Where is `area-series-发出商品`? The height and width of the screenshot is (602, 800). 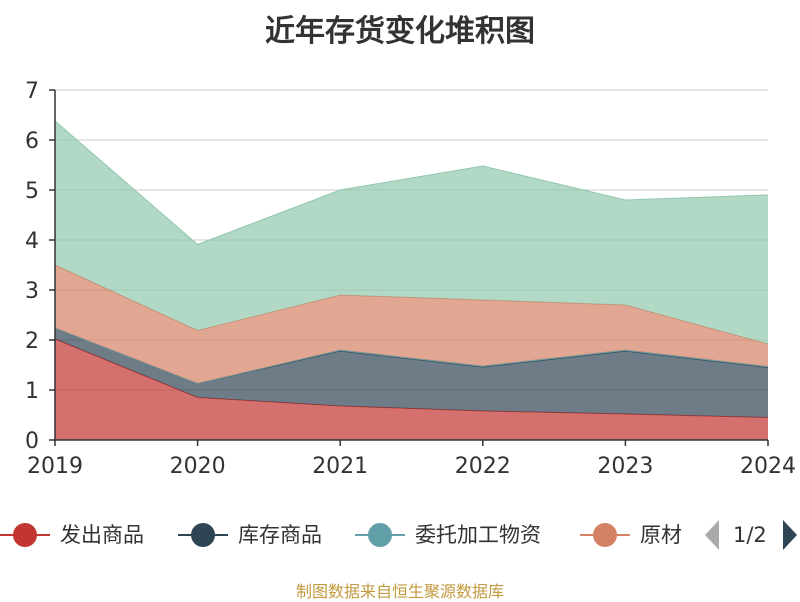 area-series-发出商品 is located at coordinates (411, 389).